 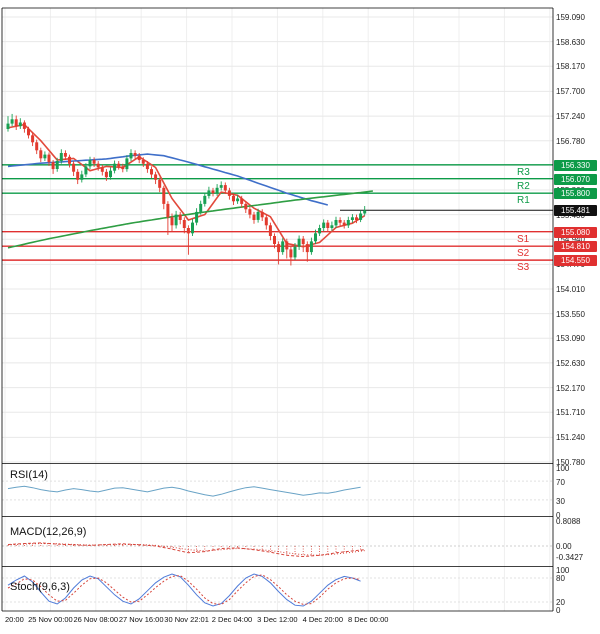 What do you see at coordinates (570, 141) in the screenshot?
I see `y-axis-tick: 156.780` at bounding box center [570, 141].